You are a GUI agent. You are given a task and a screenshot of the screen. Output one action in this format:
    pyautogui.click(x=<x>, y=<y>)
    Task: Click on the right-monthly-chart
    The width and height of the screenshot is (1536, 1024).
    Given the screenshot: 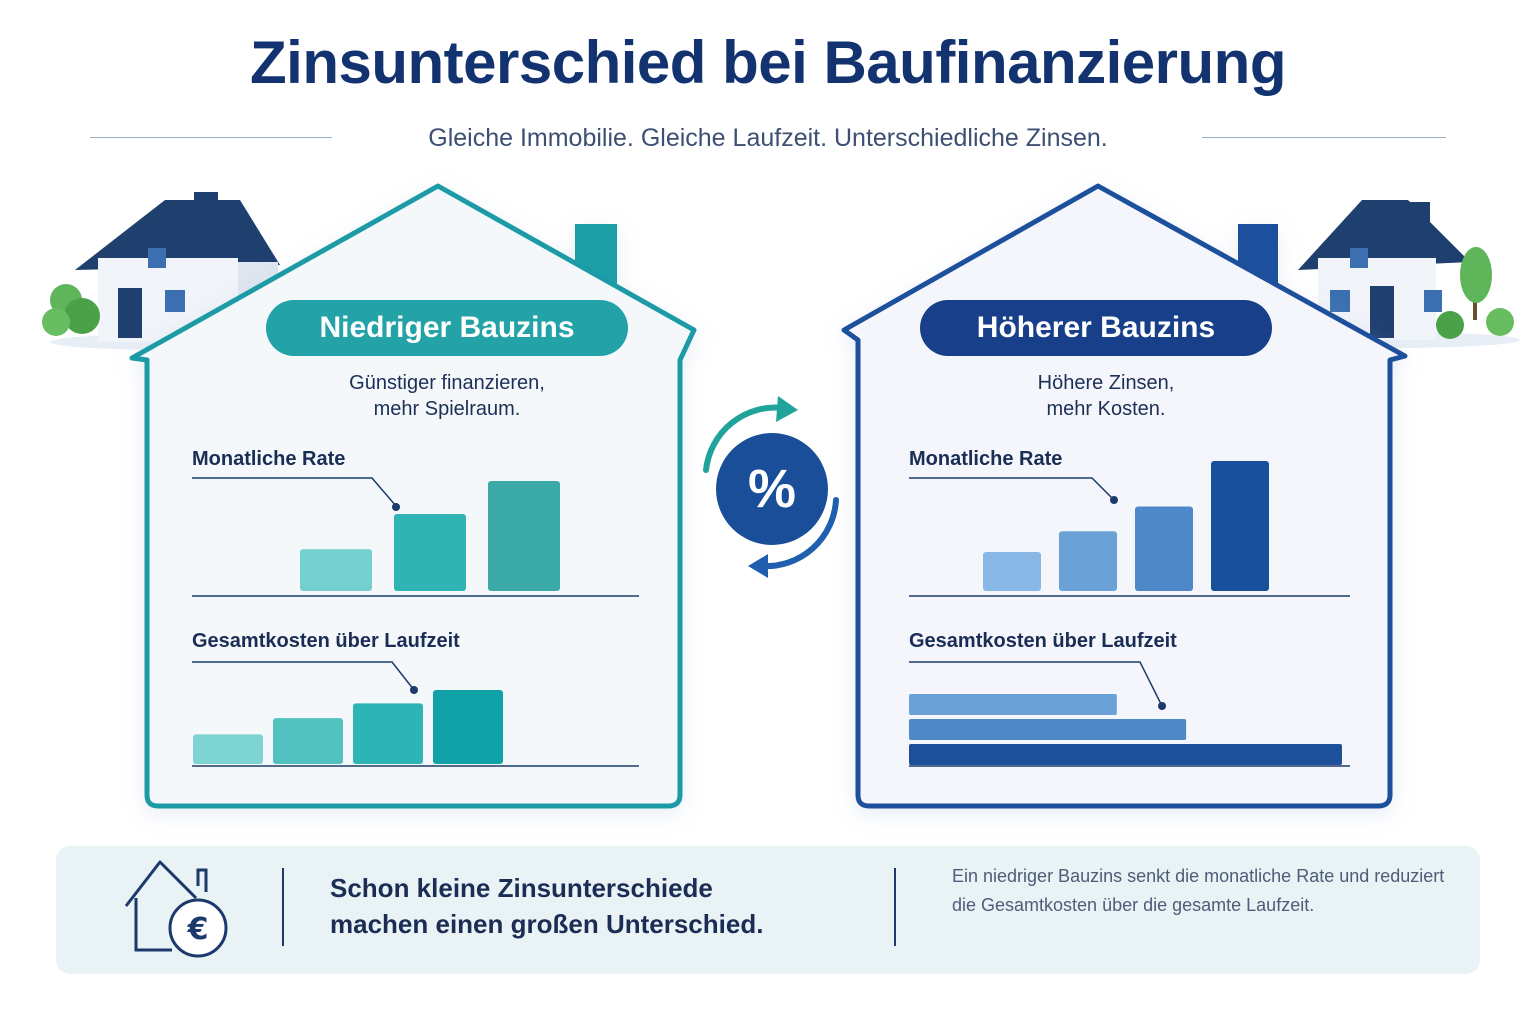 What is the action you would take?
    pyautogui.click(x=1126, y=526)
    